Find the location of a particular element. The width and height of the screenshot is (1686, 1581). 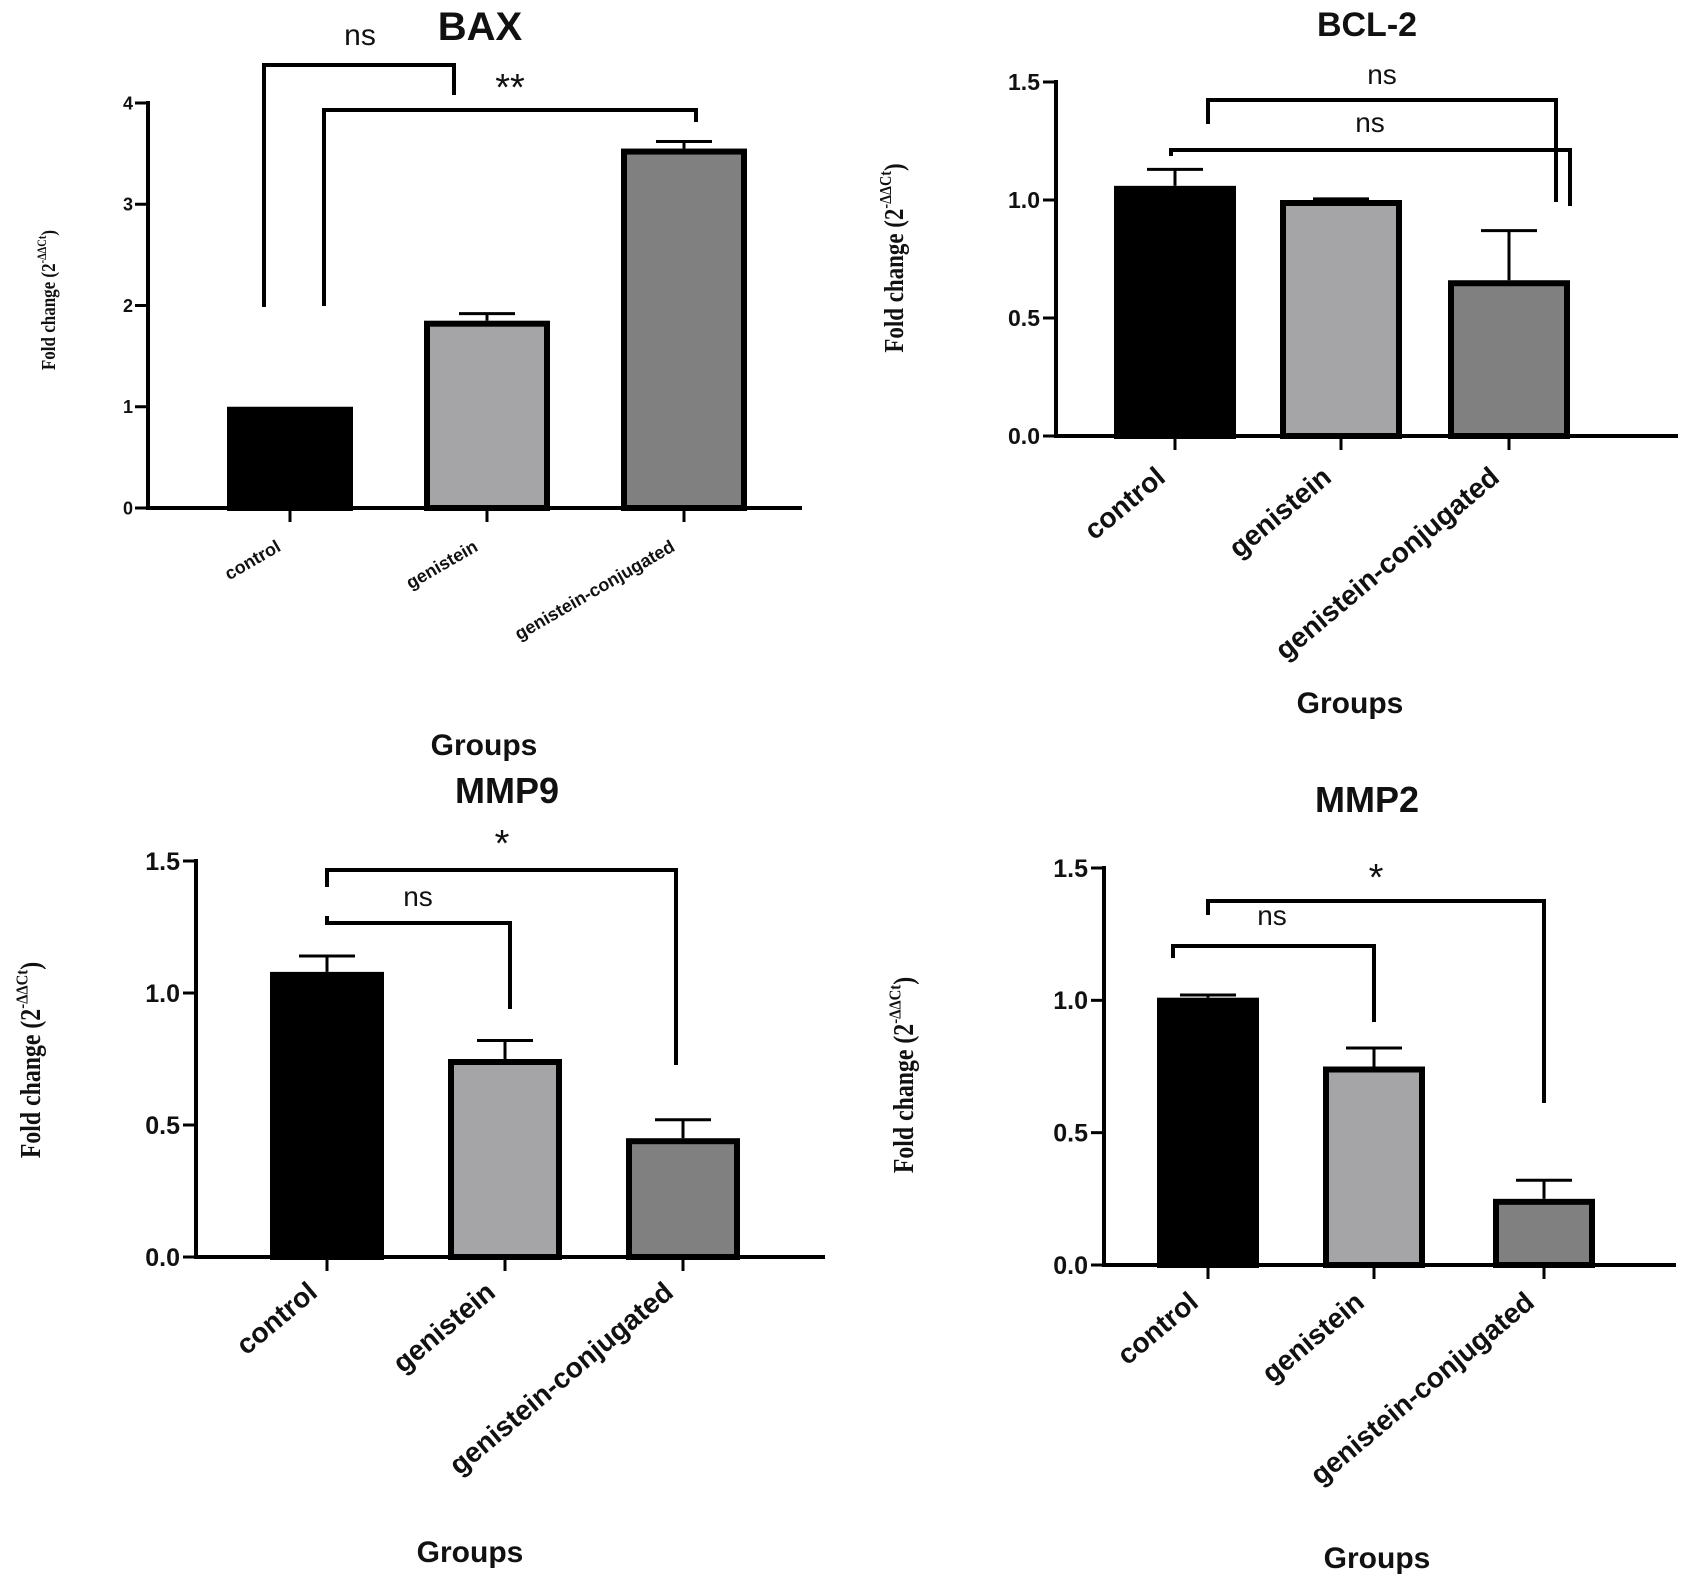

chart-title: BAX is located at coordinates (480, 27).